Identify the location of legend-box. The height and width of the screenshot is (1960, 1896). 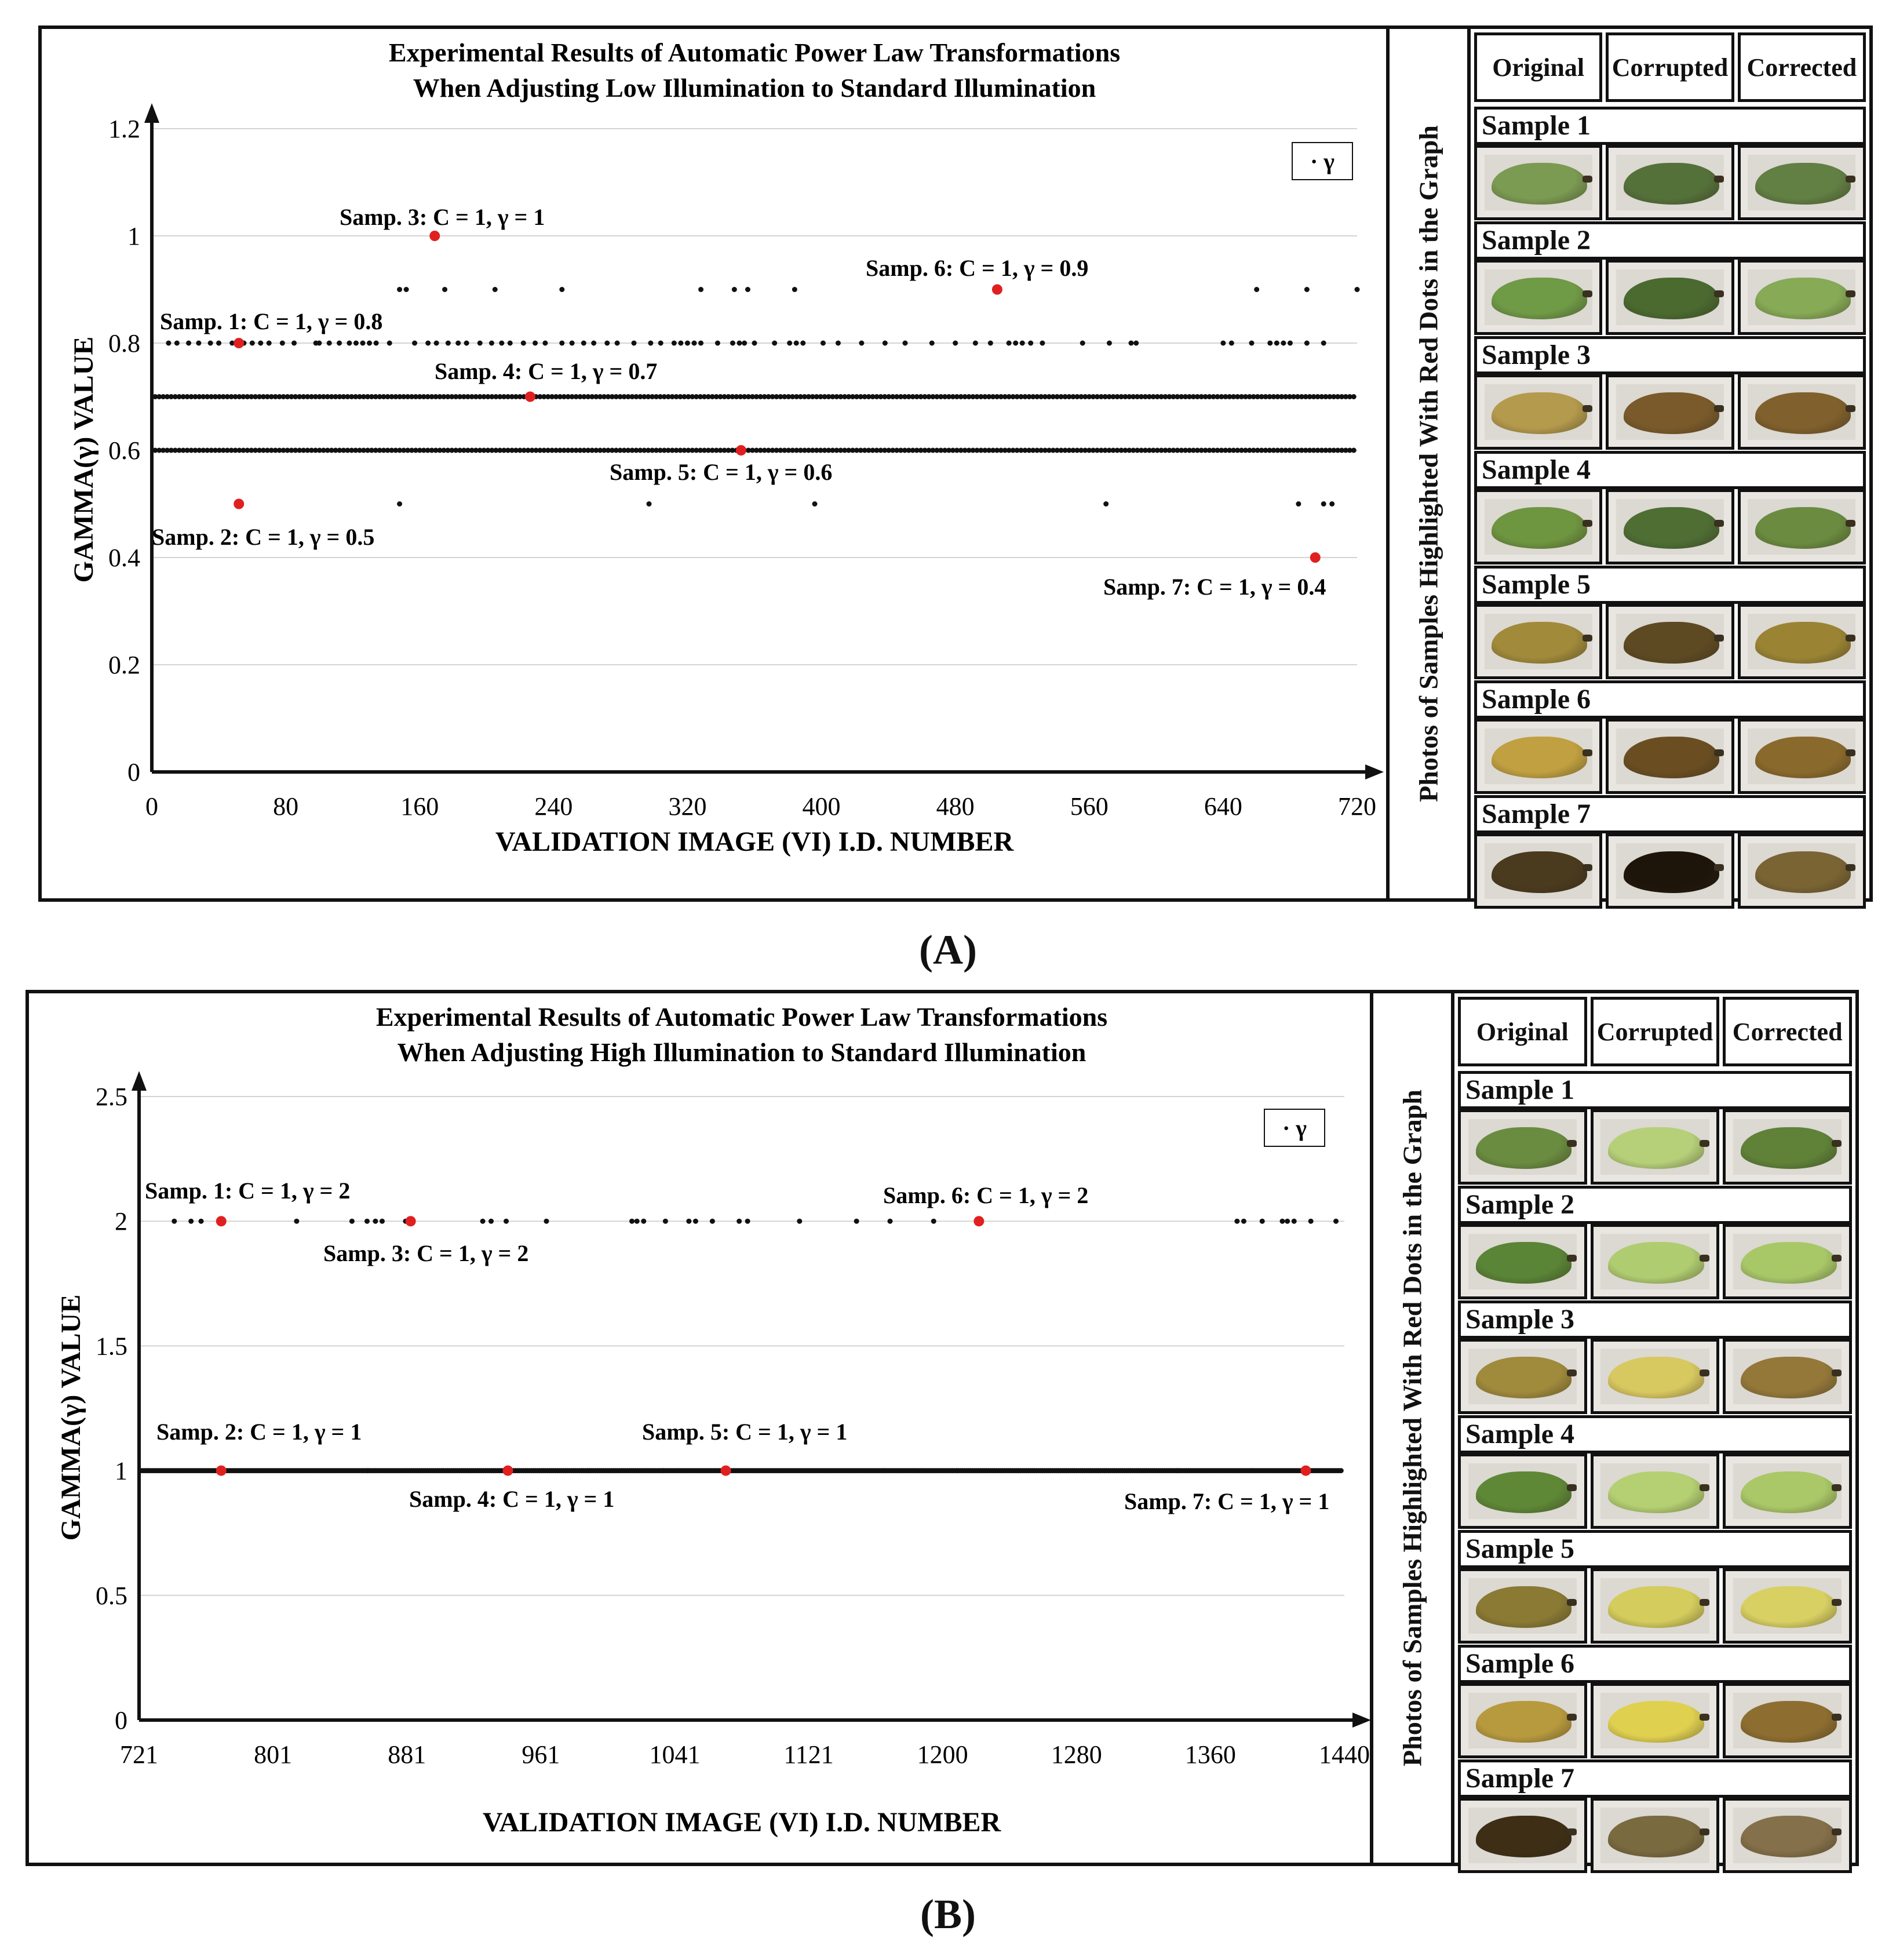
(1294, 1128).